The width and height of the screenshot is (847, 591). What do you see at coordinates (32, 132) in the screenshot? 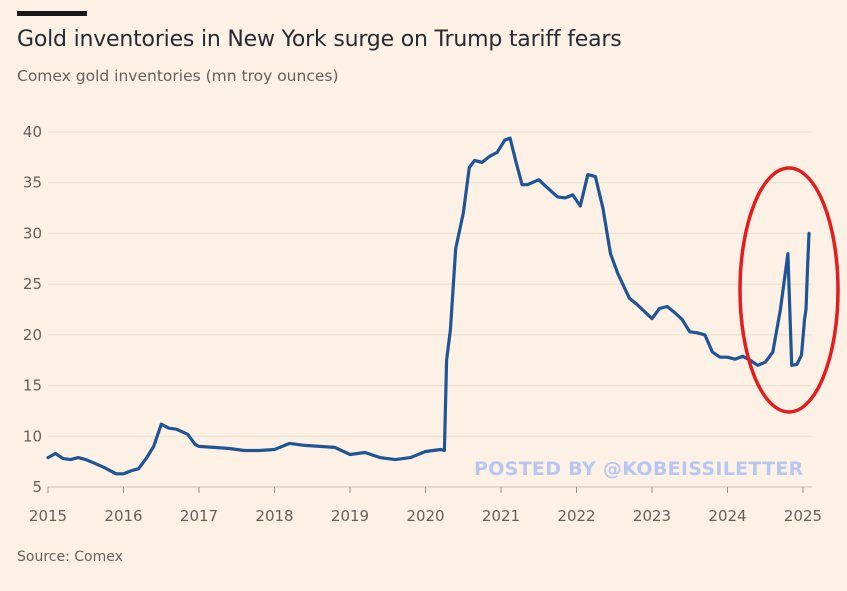
I see `y-tick-label: 40` at bounding box center [32, 132].